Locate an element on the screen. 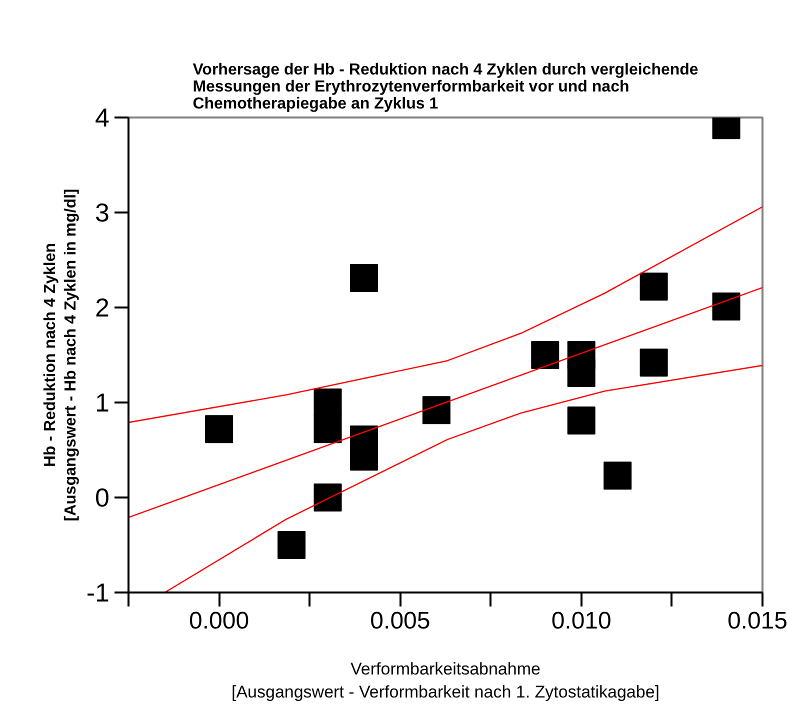 The image size is (787, 722). y-tick-label: 3 is located at coordinates (102, 213).